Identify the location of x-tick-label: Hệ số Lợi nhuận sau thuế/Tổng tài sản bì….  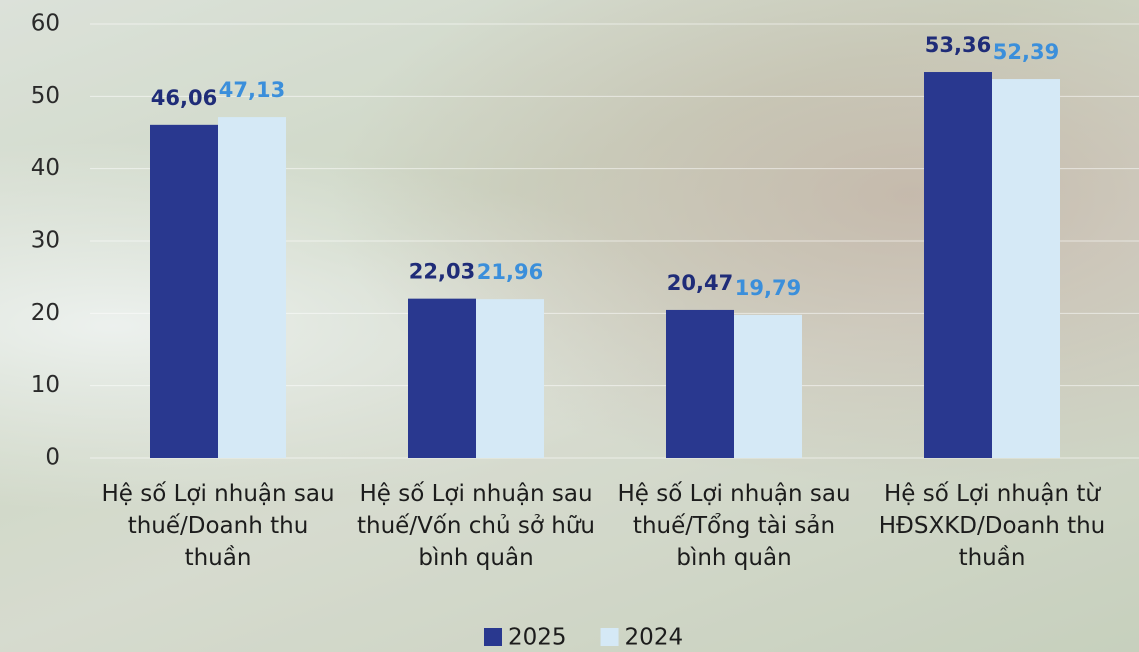
(734, 526).